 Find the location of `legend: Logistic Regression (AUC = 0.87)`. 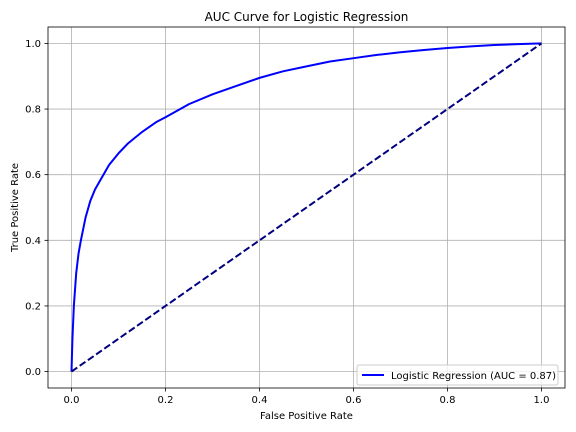

legend: Logistic Regression (AUC = 0.87) is located at coordinates (457, 375).